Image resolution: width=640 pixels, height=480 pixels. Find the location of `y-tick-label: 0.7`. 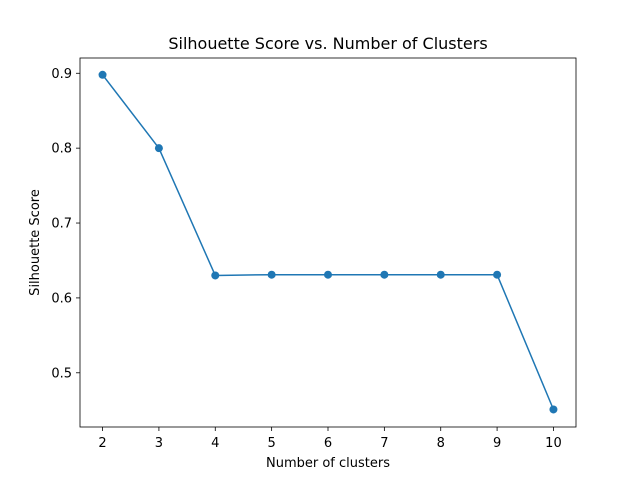

y-tick-label: 0.7 is located at coordinates (61, 224).